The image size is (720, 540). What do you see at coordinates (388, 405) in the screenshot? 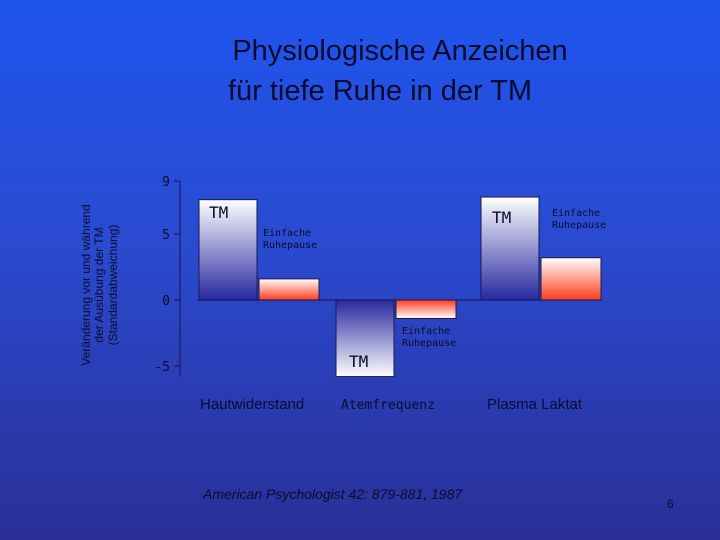
I see `category-label-atemfrequenz: Atemfrequenz` at bounding box center [388, 405].